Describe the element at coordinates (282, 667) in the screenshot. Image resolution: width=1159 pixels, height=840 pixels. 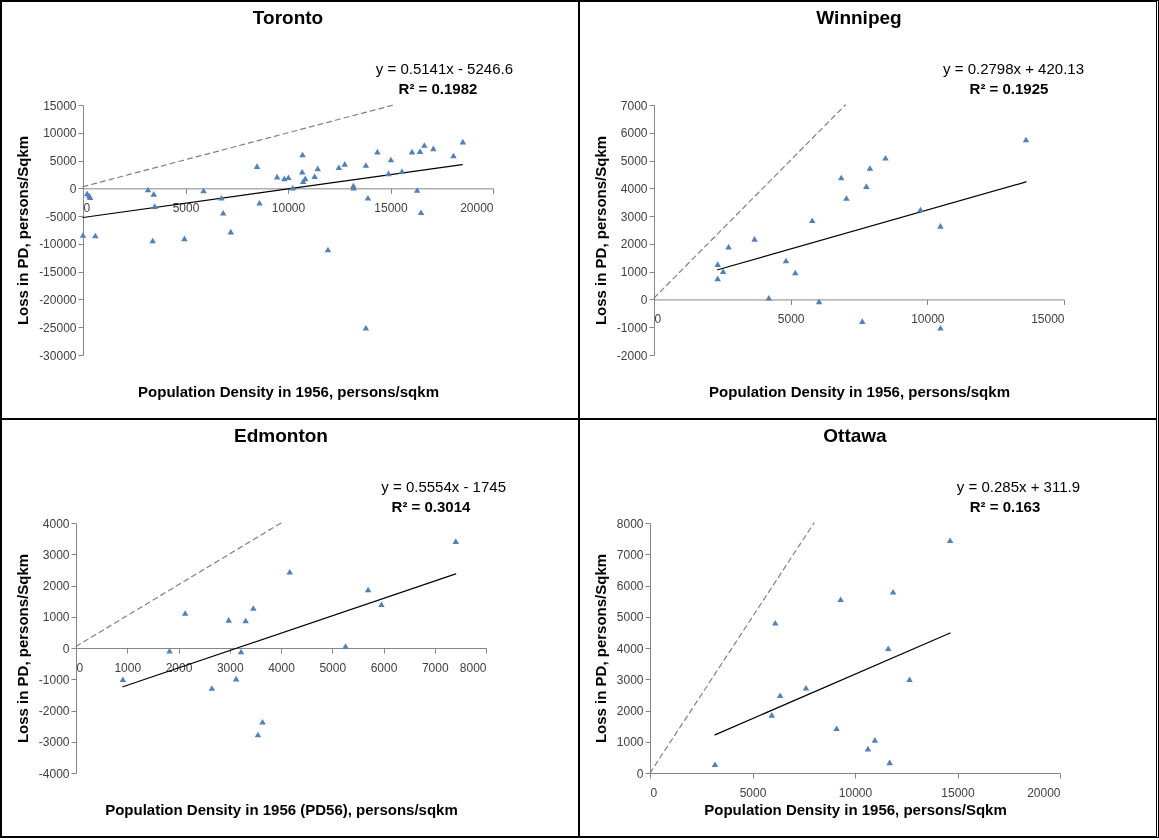
I see `x-tick-label: 4000` at that location.